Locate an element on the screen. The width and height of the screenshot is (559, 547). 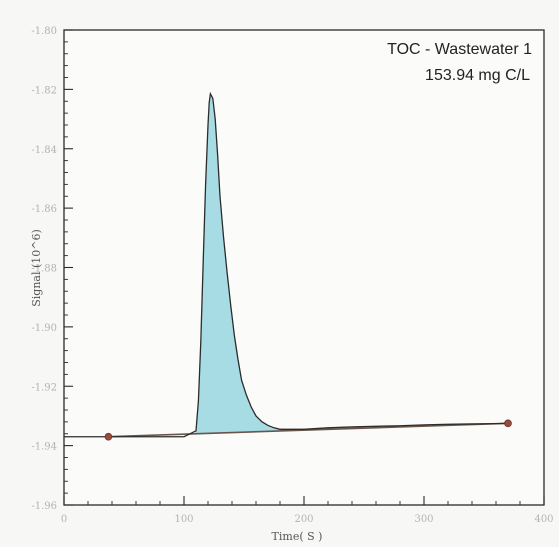
y-tick-label: -1.80 is located at coordinates (44, 31).